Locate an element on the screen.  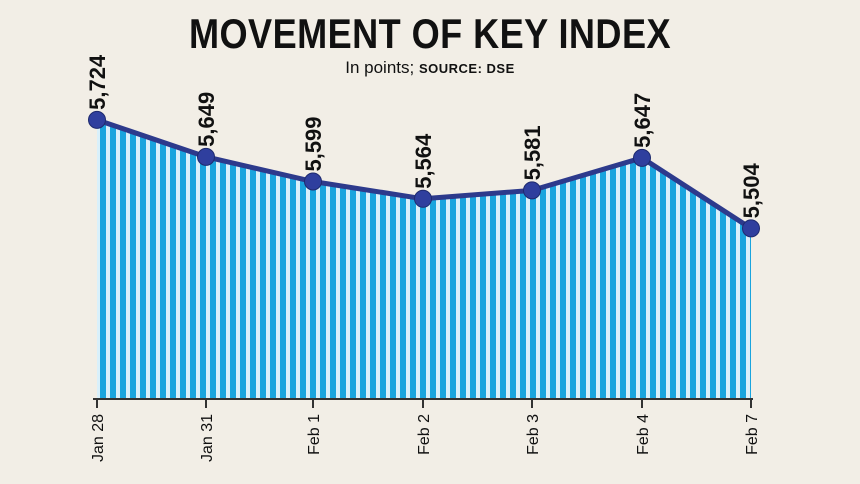
data-label: 5,647 is located at coordinates (642, 120).